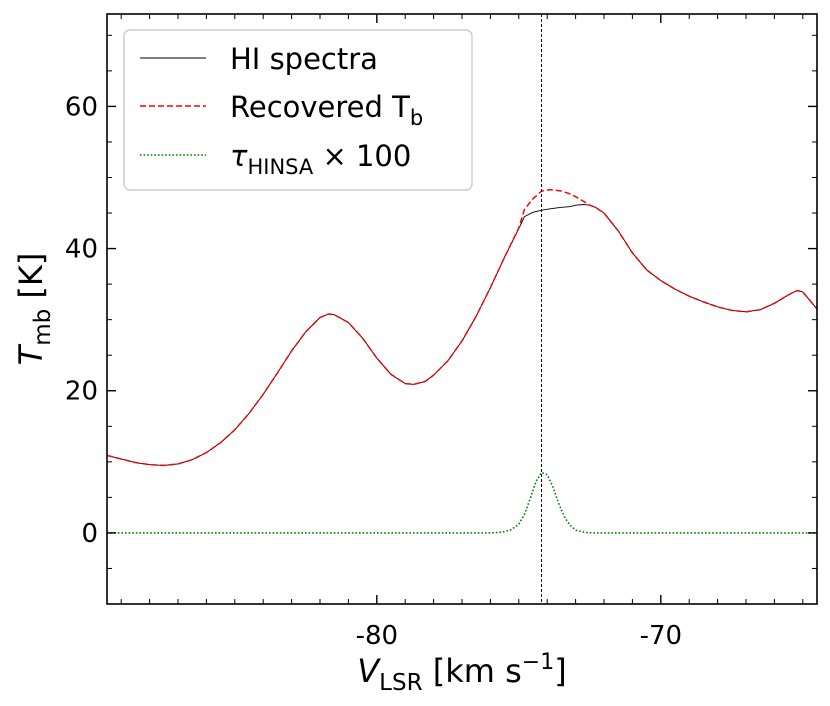 This screenshot has width=830, height=706. I want to click on legend-label-tau-hinsa: τHINSA × 100, so click(320, 159).